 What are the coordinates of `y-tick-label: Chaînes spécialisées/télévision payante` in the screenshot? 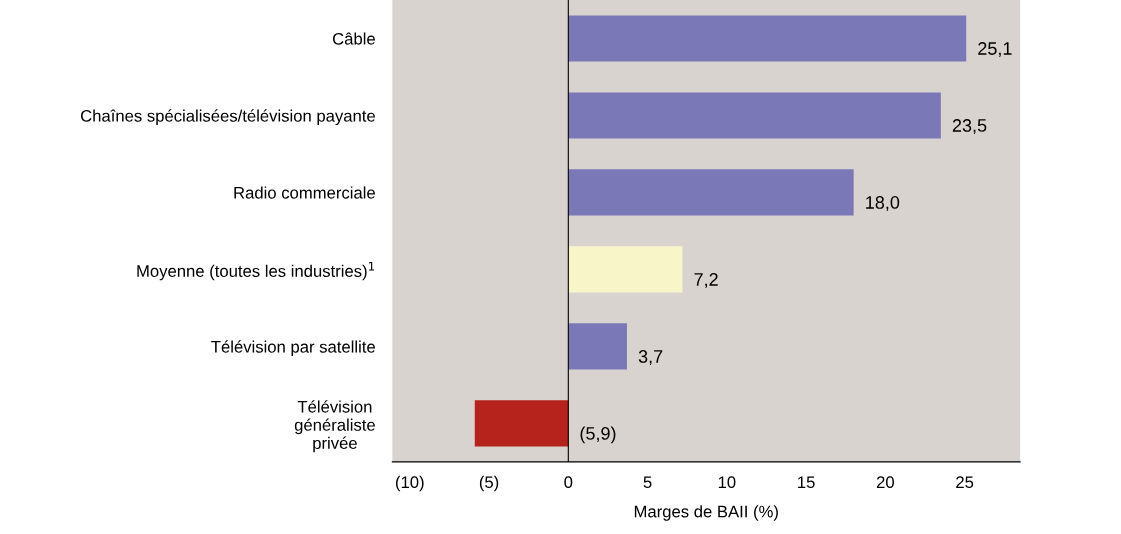 It's located at (228, 117).